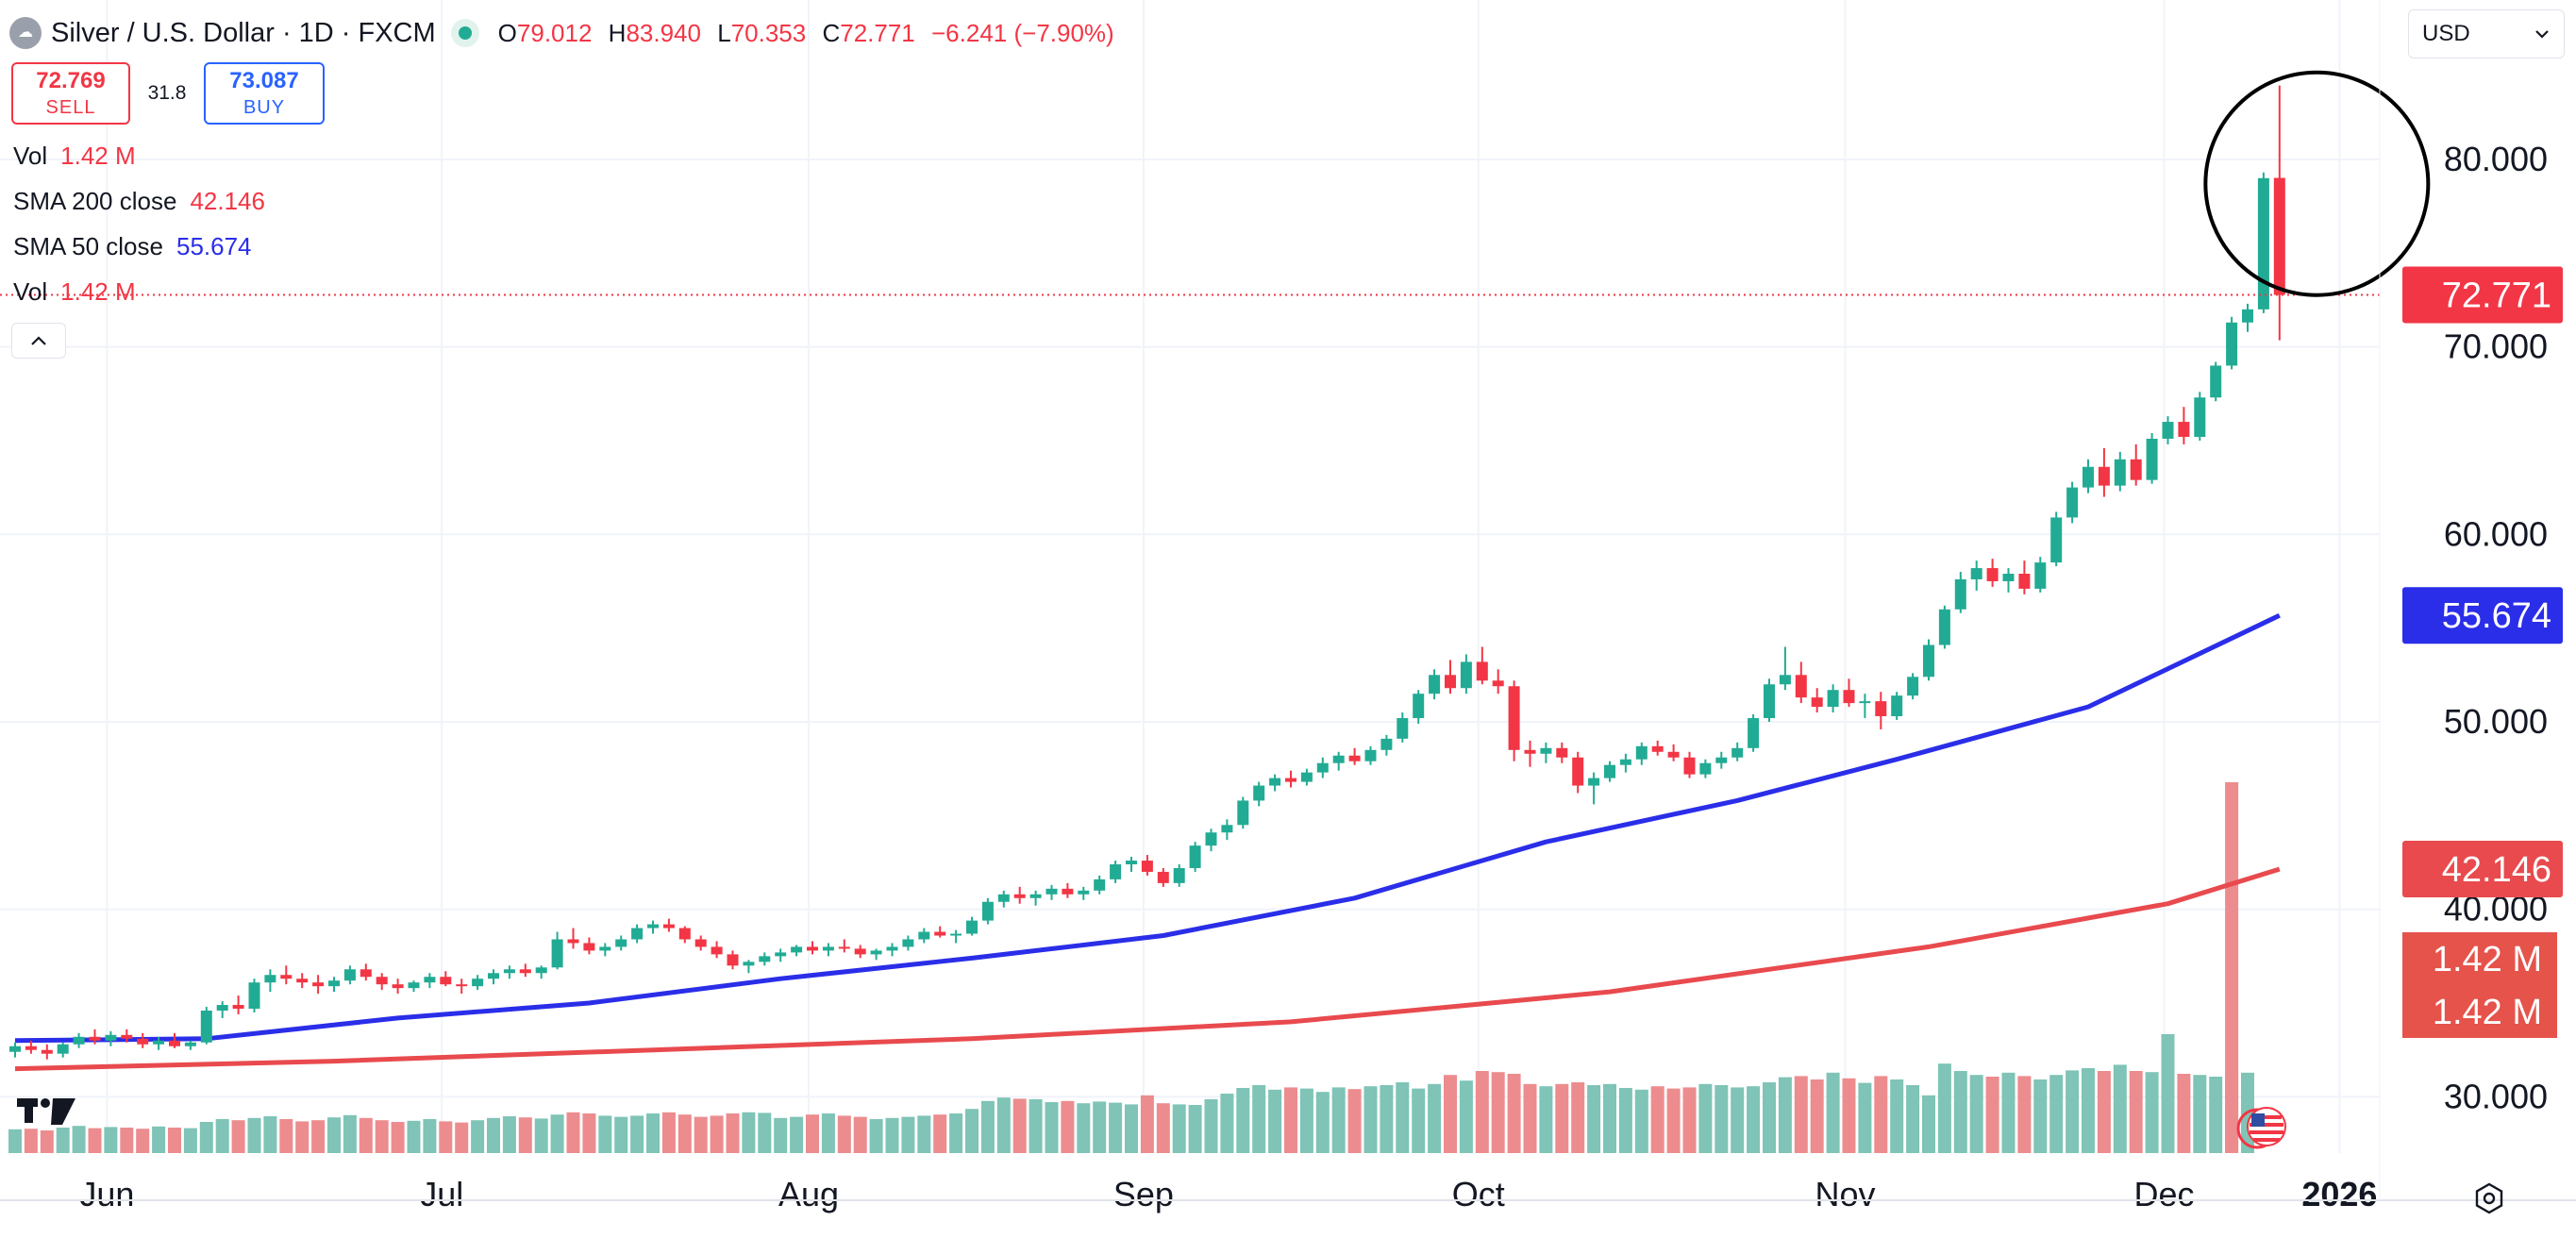 The image size is (2576, 1238). Describe the element at coordinates (2487, 959) in the screenshot. I see `volume-label: 1.42 M` at that location.